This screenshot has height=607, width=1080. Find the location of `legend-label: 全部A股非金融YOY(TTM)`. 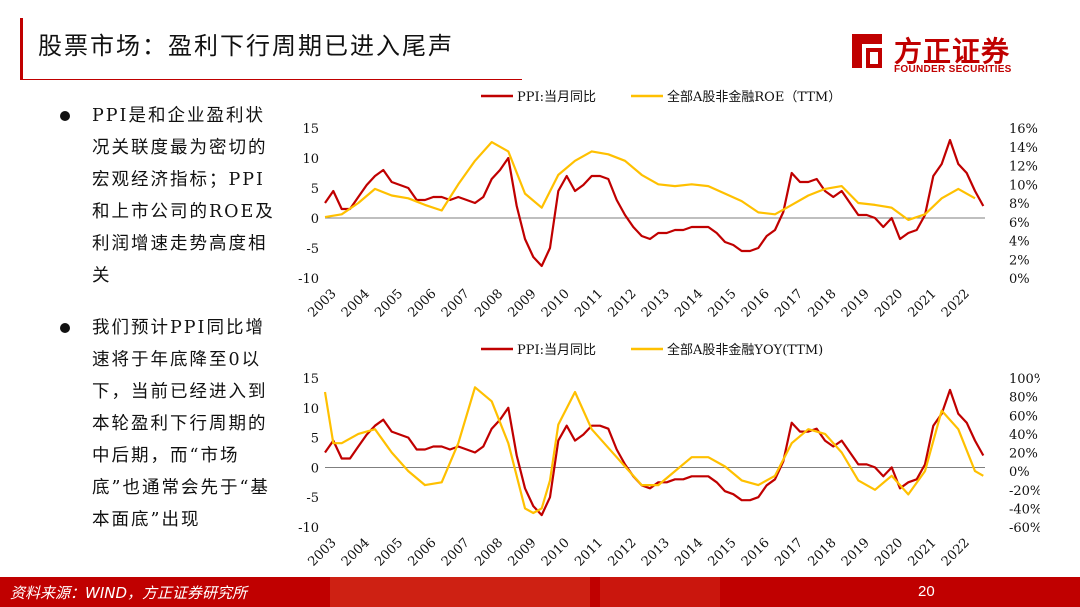

legend-label: 全部A股非金融YOY(TTM) is located at coordinates (745, 350).